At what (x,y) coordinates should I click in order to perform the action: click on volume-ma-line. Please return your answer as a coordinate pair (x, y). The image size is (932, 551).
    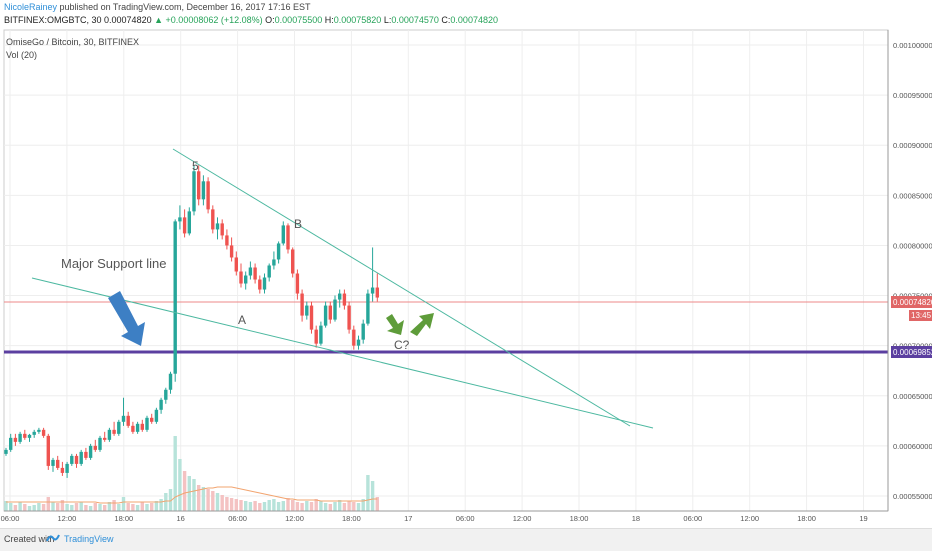
    Looking at the image, I should click on (192, 495).